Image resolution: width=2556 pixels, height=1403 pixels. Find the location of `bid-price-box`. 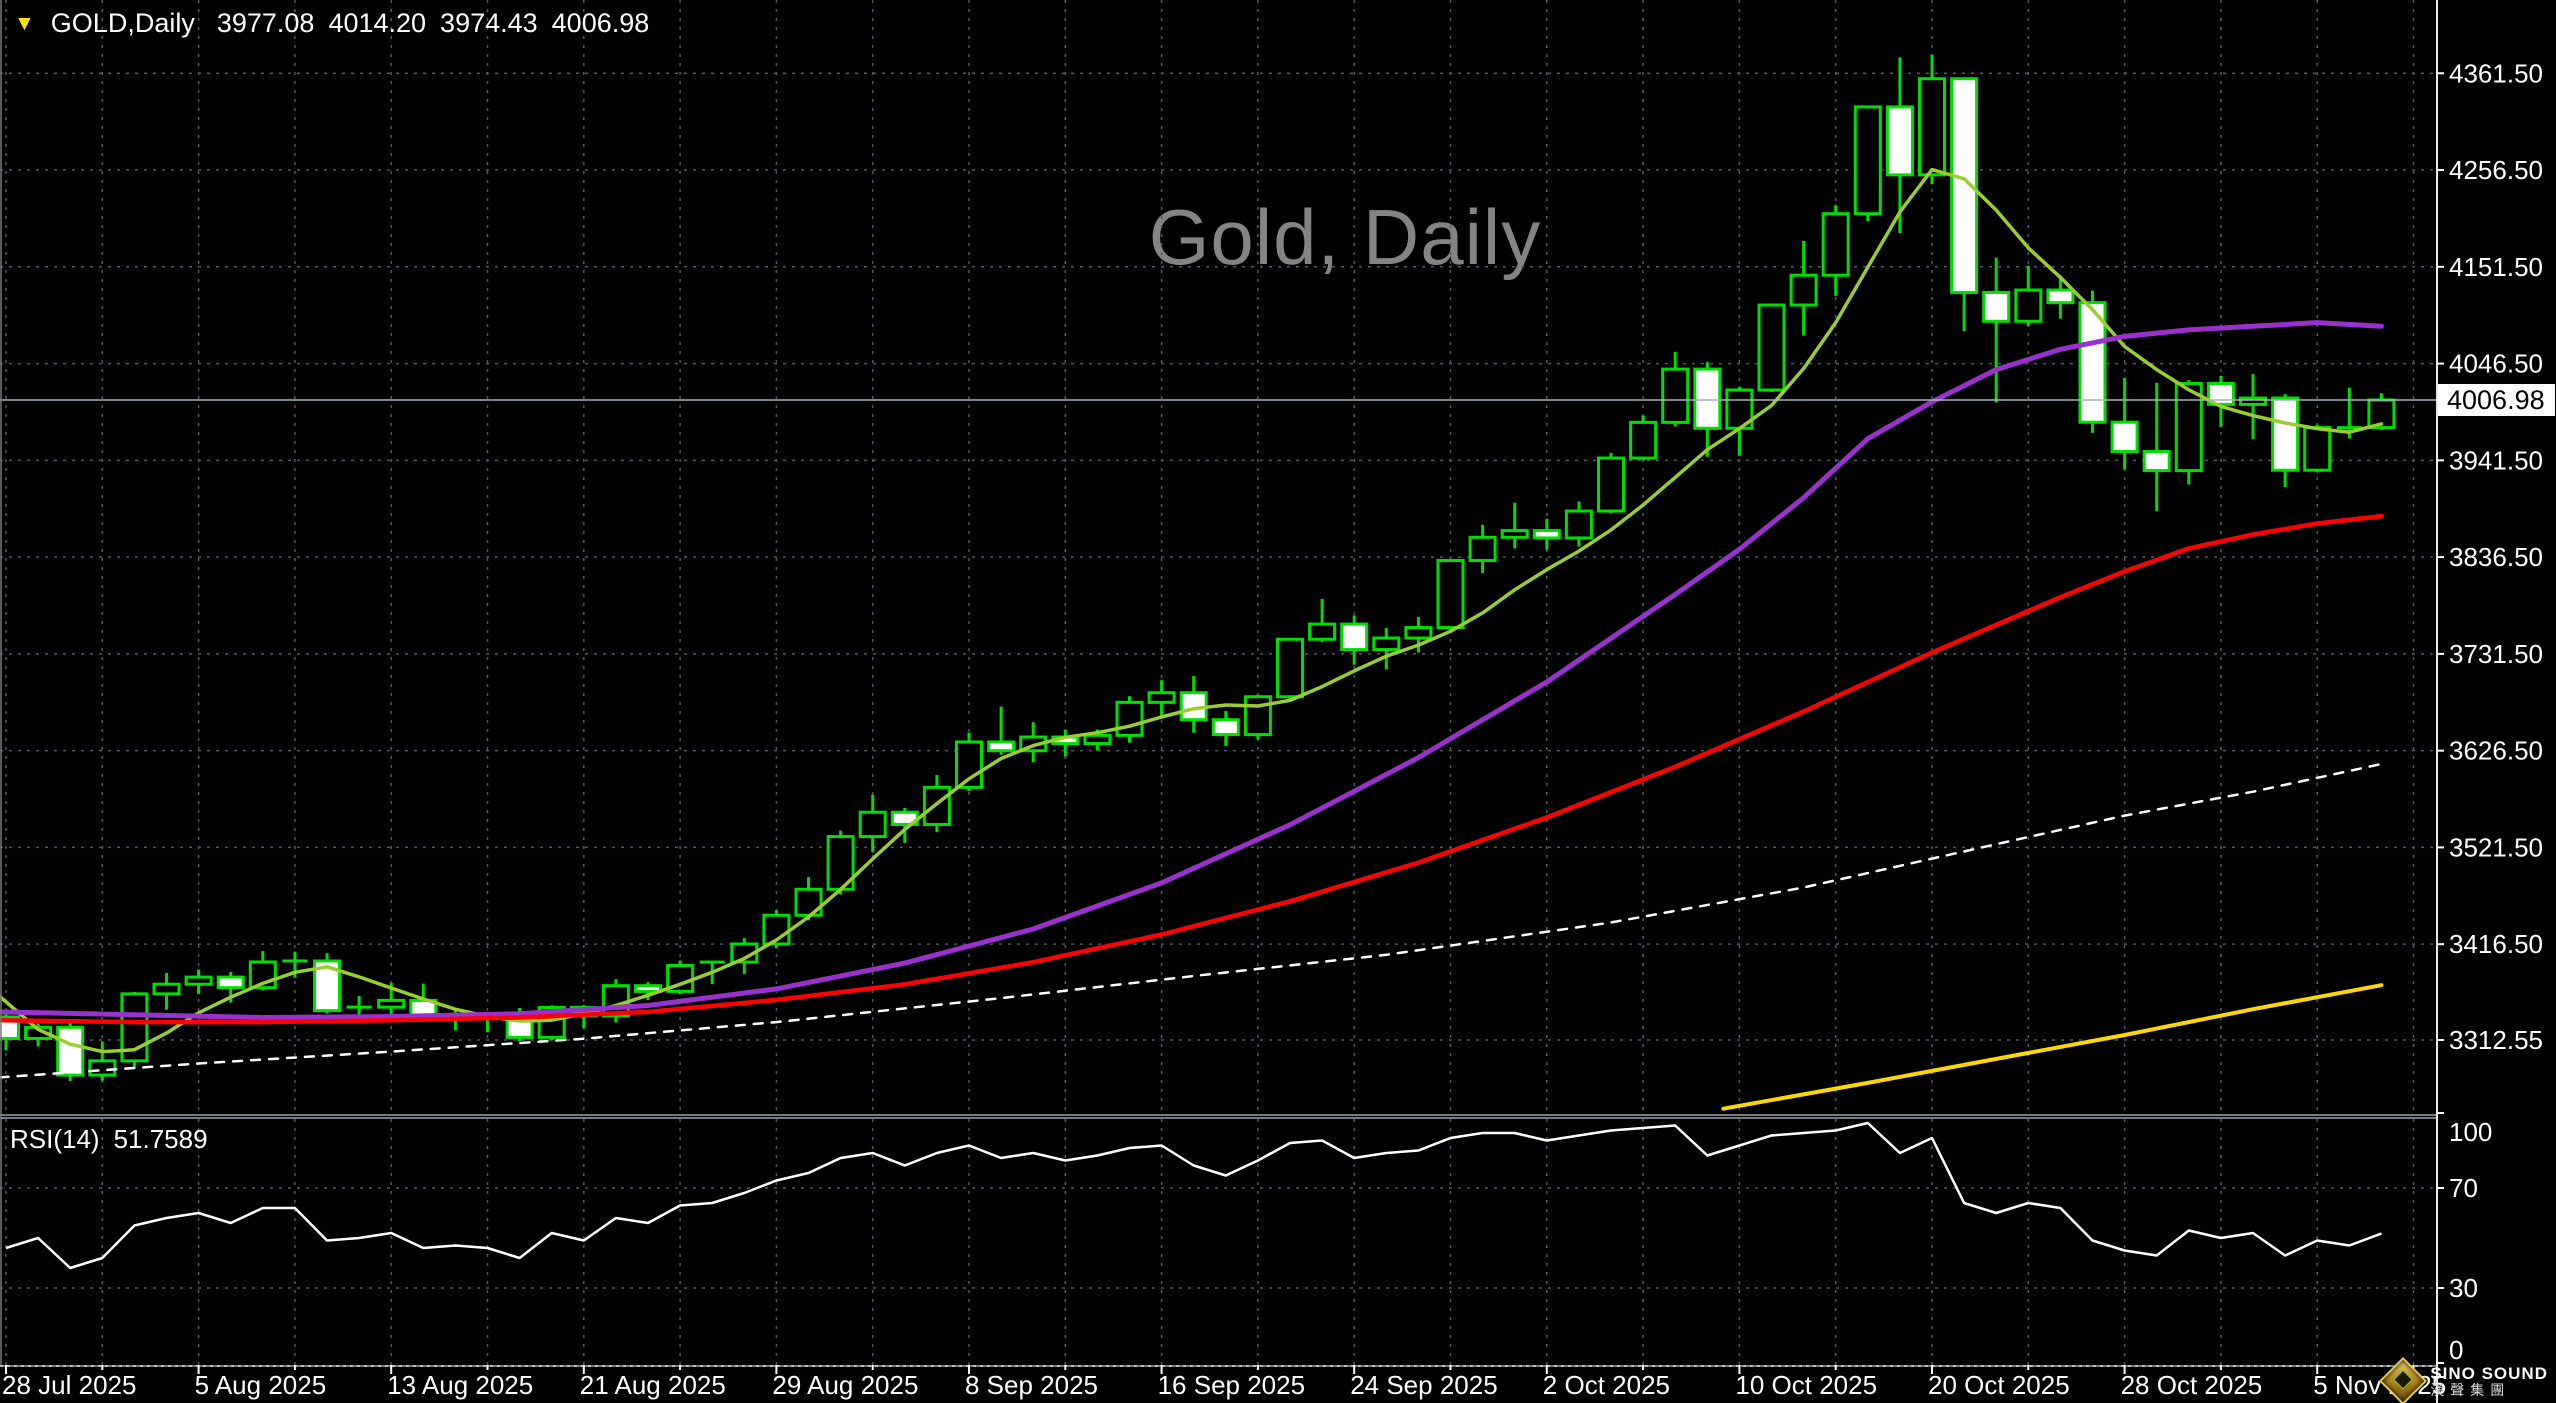

bid-price-box is located at coordinates (2496, 400).